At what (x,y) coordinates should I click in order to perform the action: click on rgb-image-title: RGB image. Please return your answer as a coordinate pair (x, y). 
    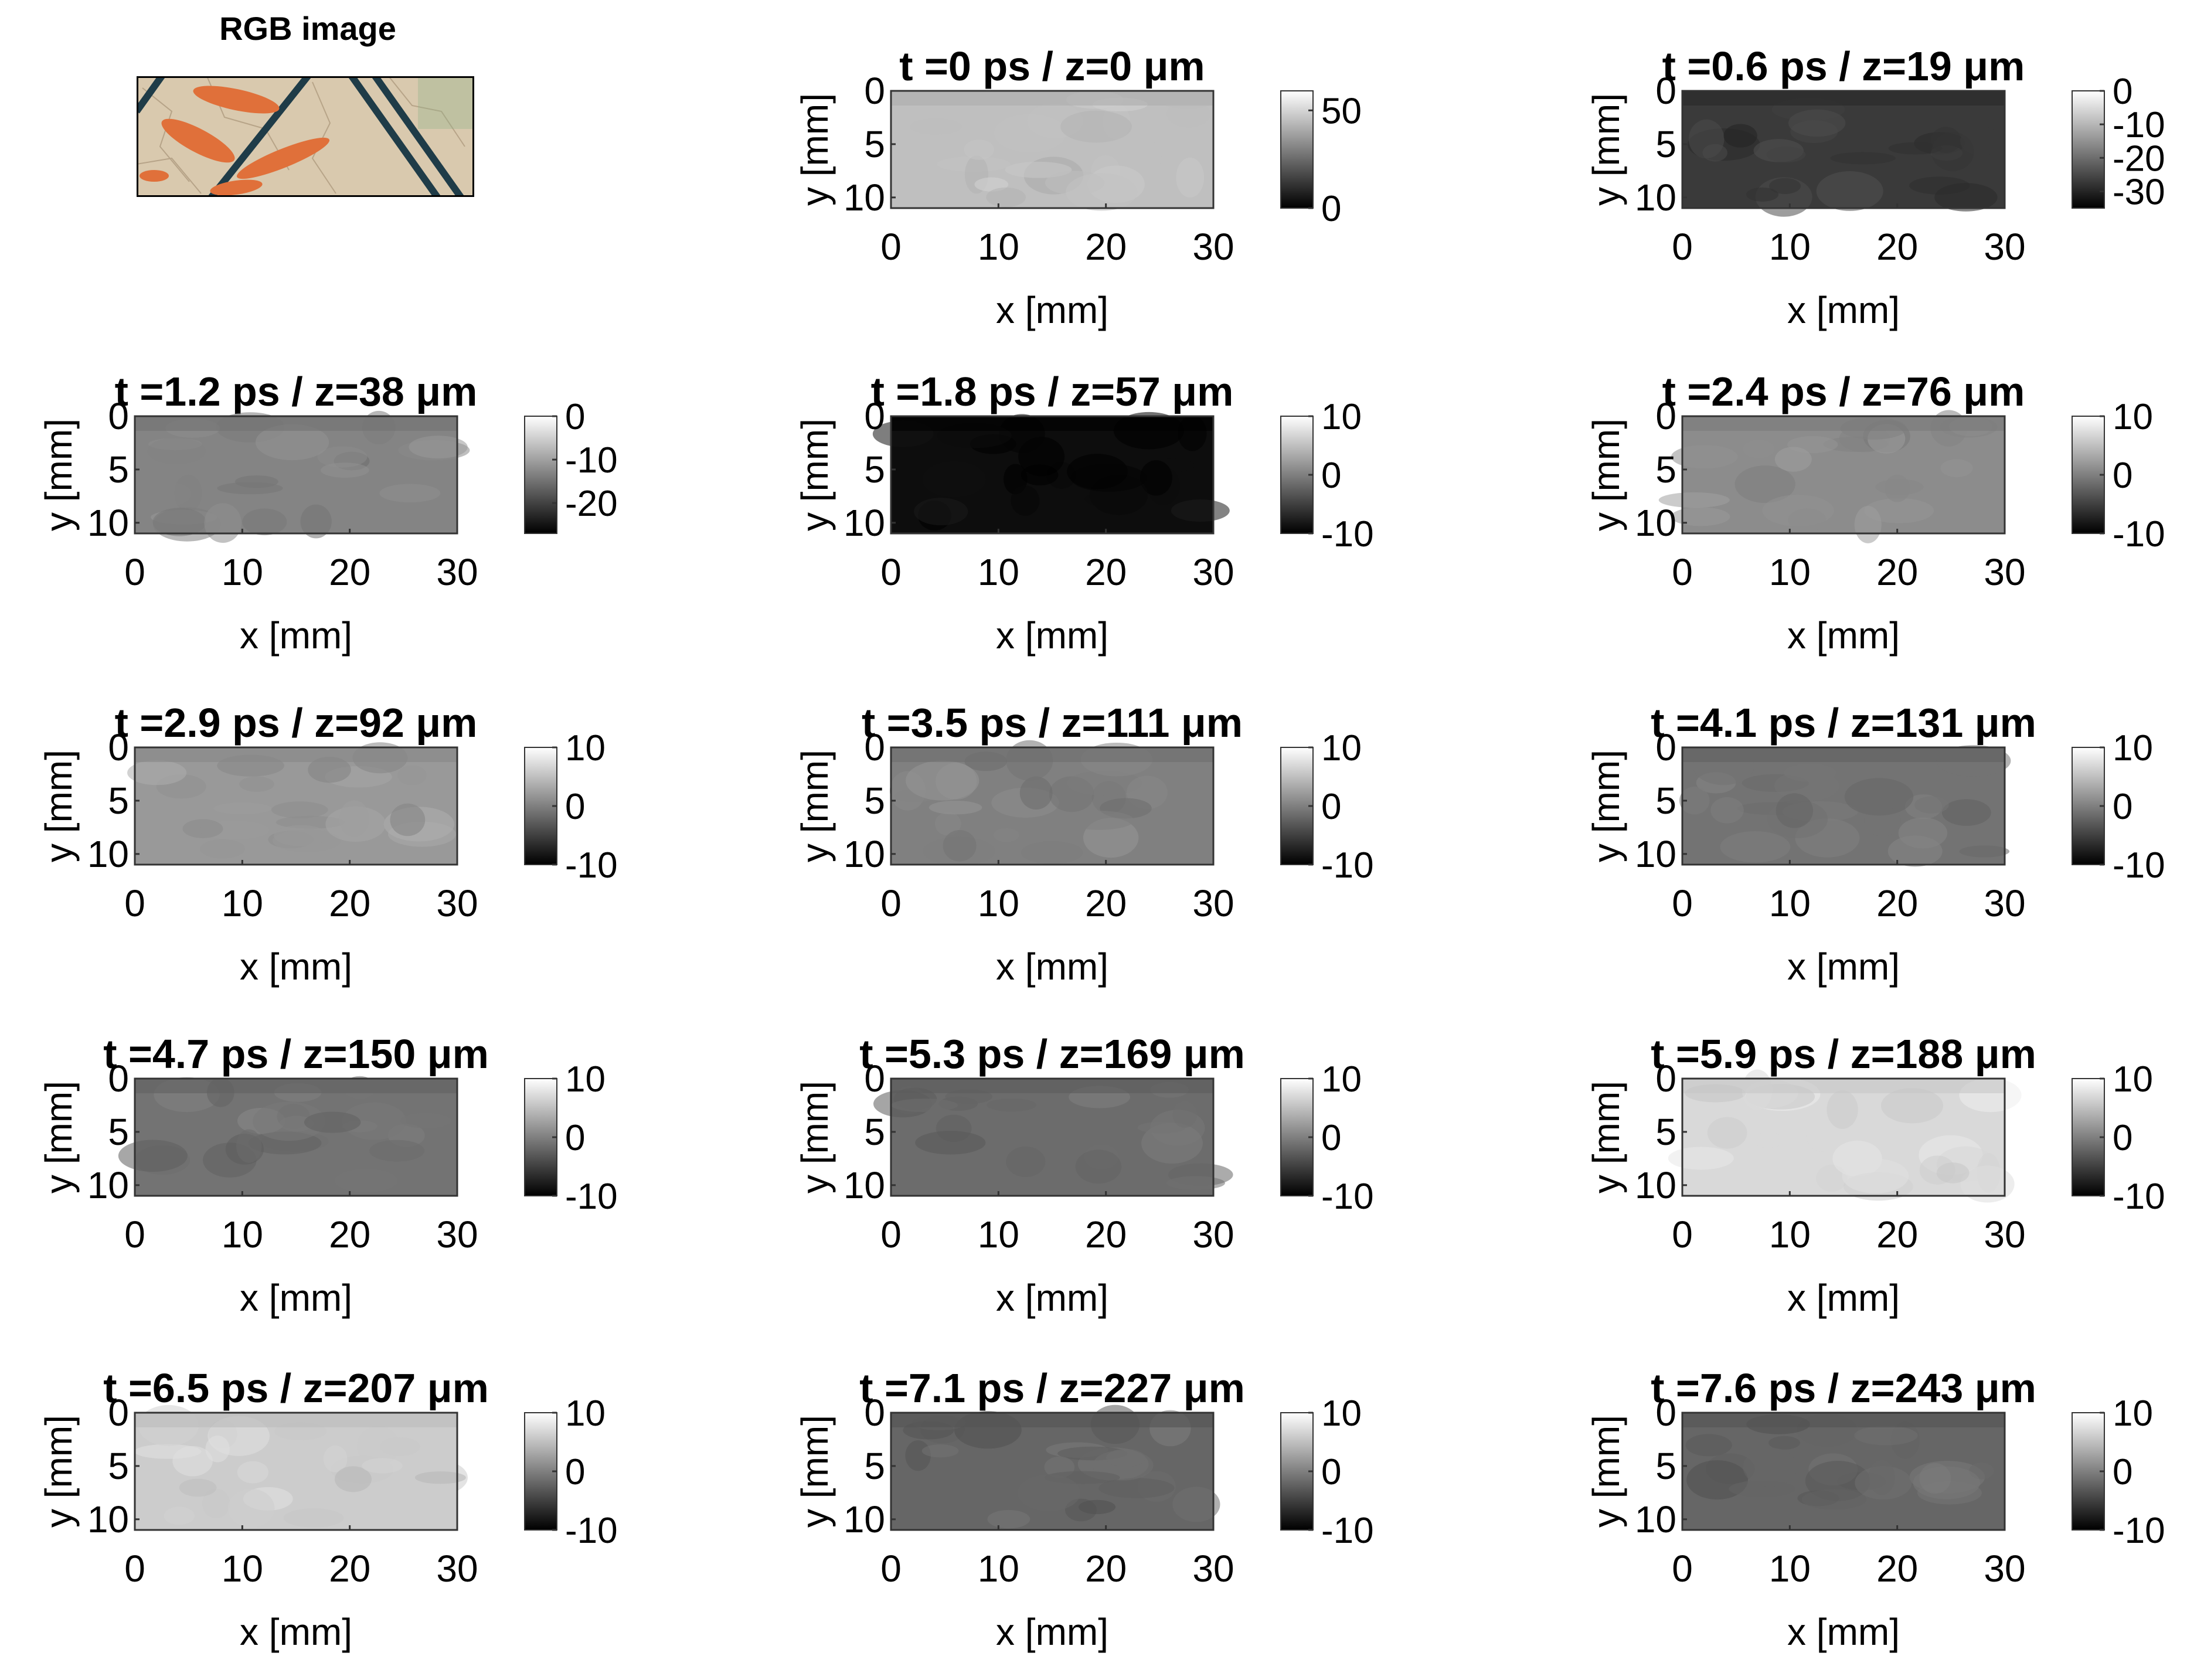
    Looking at the image, I should click on (307, 28).